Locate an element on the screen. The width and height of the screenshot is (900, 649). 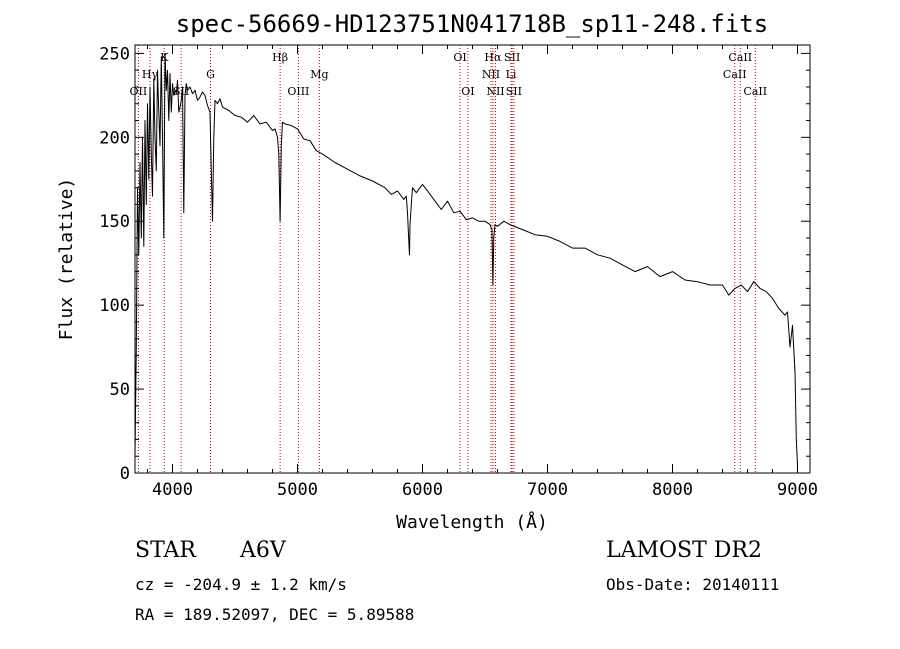
line-label: Mg is located at coordinates (319, 74).